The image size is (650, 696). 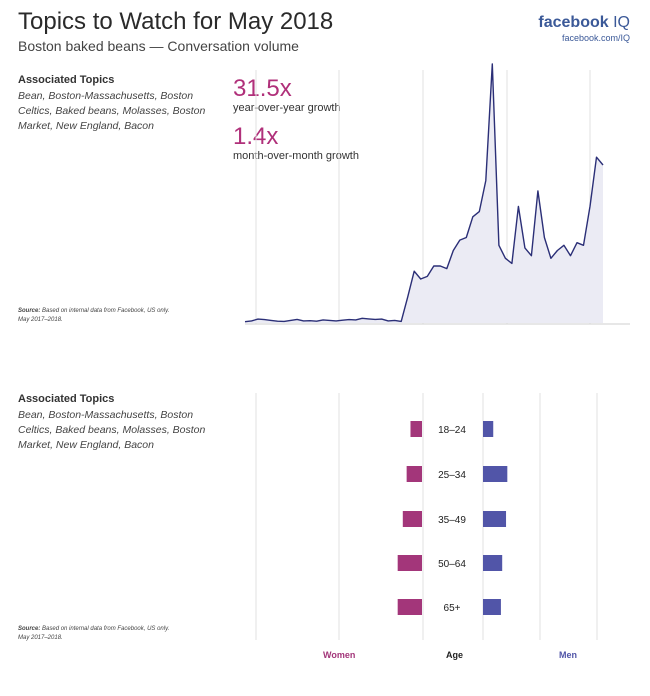 What do you see at coordinates (452, 475) in the screenshot?
I see `age-tick-label: 25–34` at bounding box center [452, 475].